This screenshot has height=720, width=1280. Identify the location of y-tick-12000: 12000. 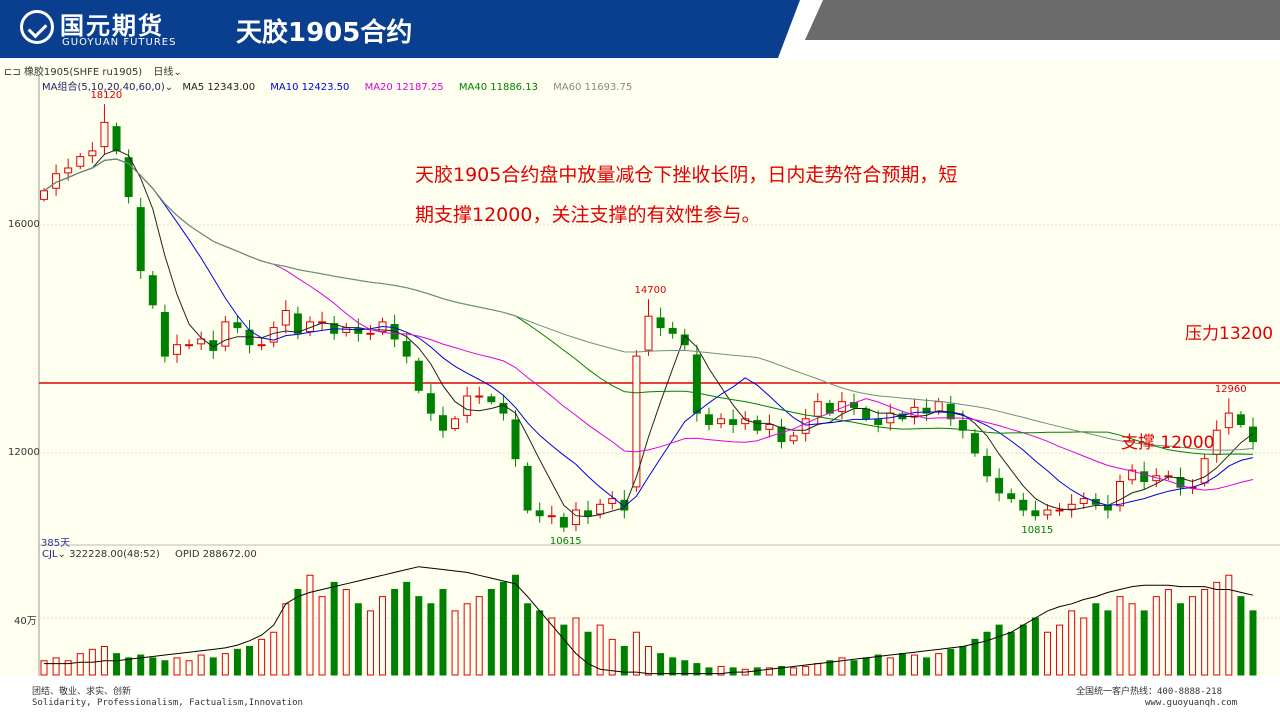
(24, 452).